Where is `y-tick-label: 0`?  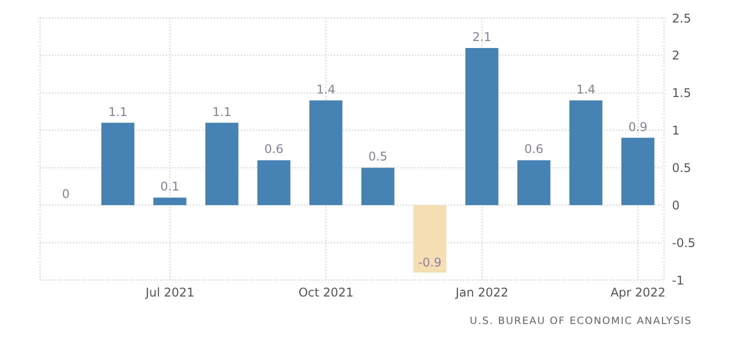 y-tick-label: 0 is located at coordinates (676, 205).